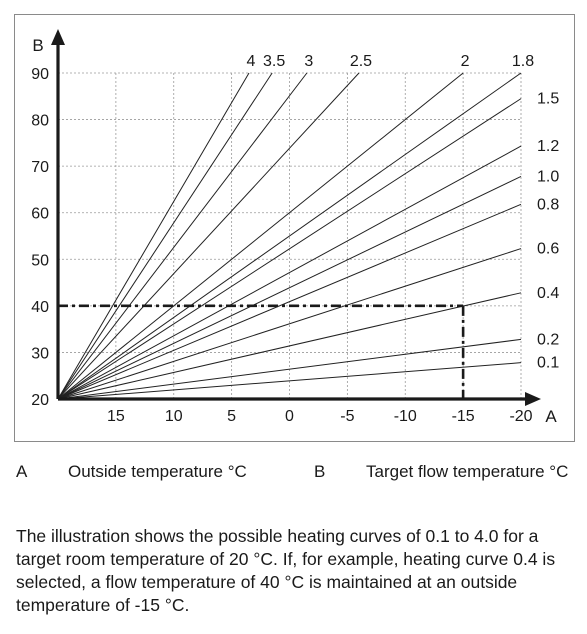  What do you see at coordinates (40, 74) in the screenshot?
I see `y-tick-label: 90` at bounding box center [40, 74].